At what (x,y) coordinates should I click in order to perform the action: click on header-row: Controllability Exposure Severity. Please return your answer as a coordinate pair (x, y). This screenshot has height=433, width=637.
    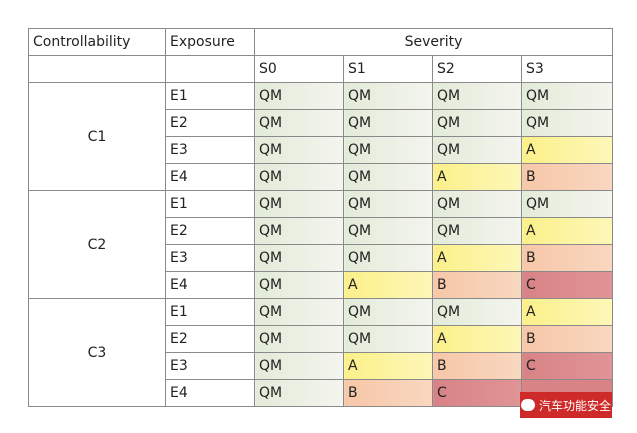
    Looking at the image, I should click on (320, 42).